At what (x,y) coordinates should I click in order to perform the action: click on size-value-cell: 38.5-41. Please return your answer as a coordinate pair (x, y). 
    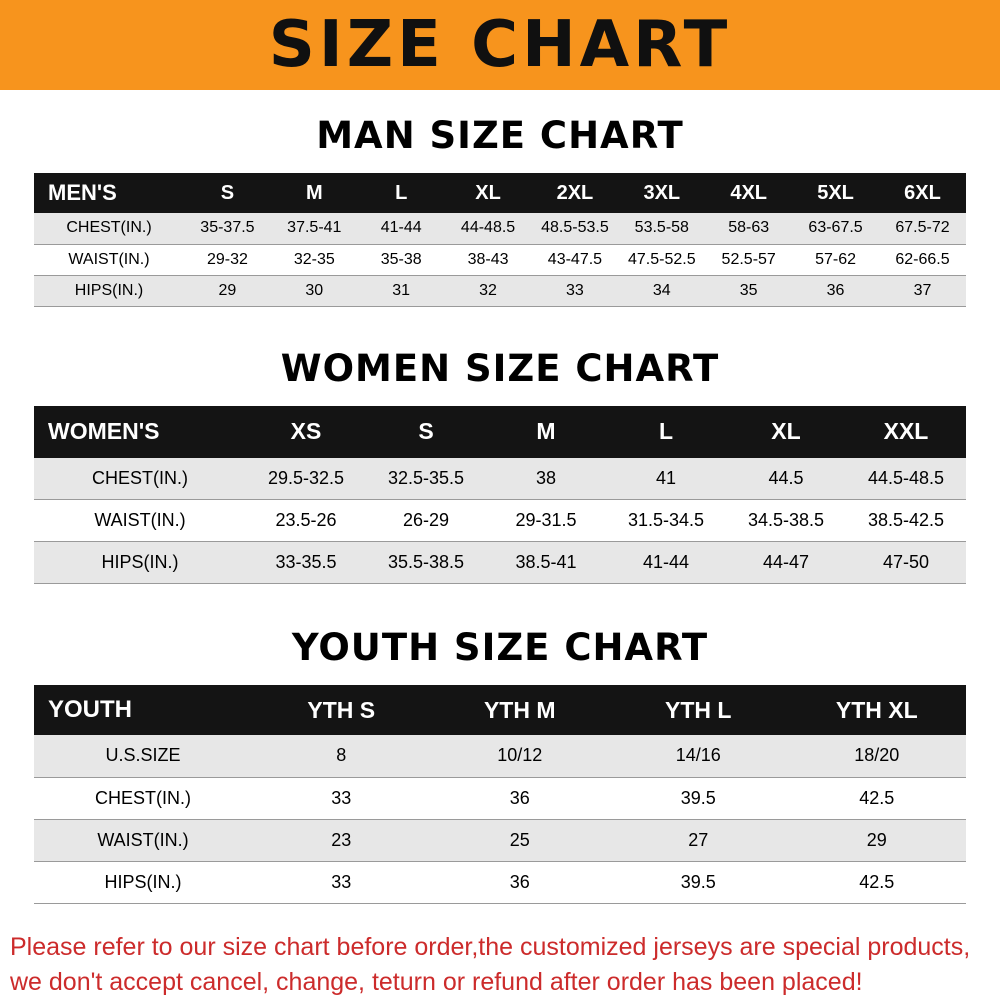
    Looking at the image, I should click on (546, 562).